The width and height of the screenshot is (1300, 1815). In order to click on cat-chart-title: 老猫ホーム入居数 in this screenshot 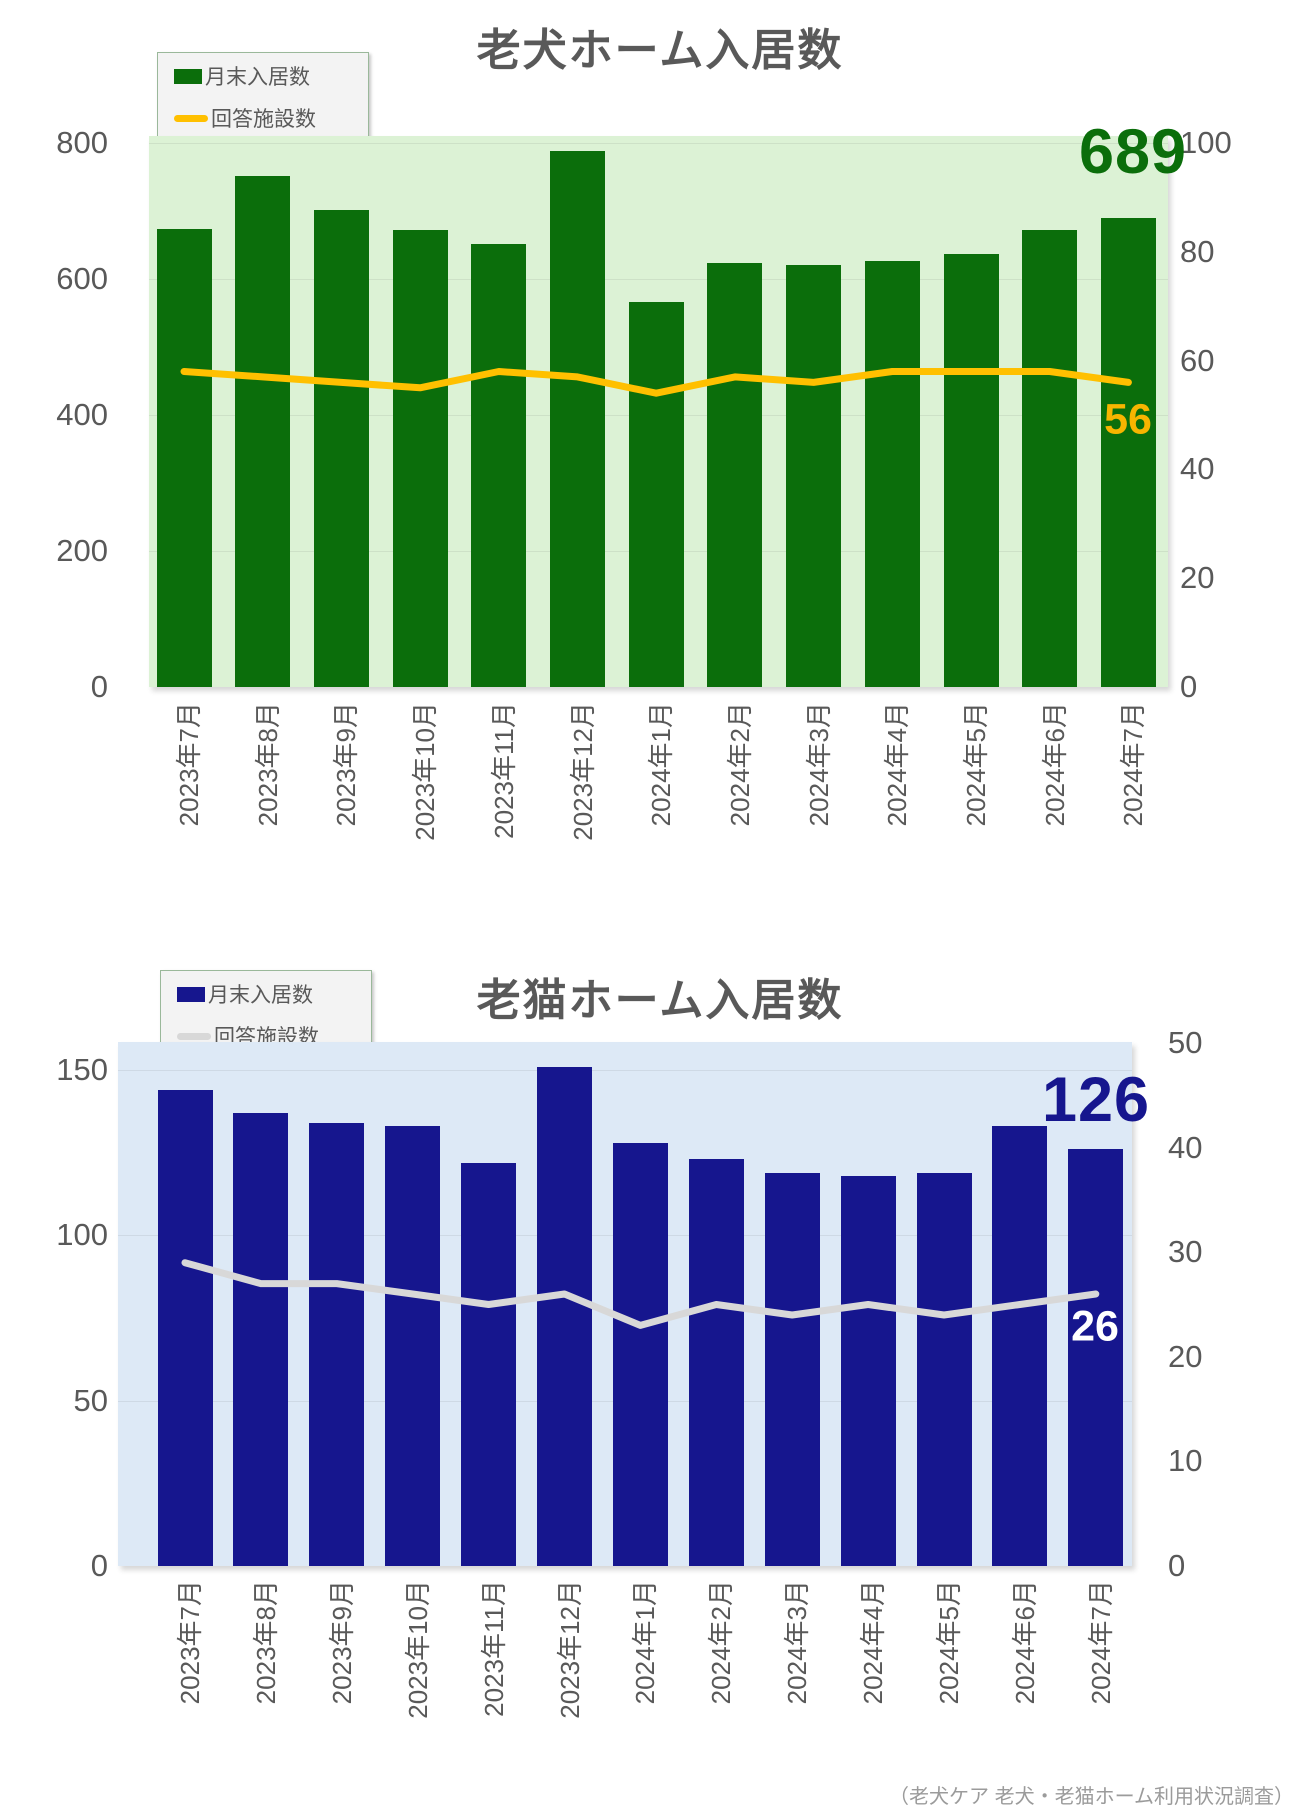, I will do `click(660, 1000)`.